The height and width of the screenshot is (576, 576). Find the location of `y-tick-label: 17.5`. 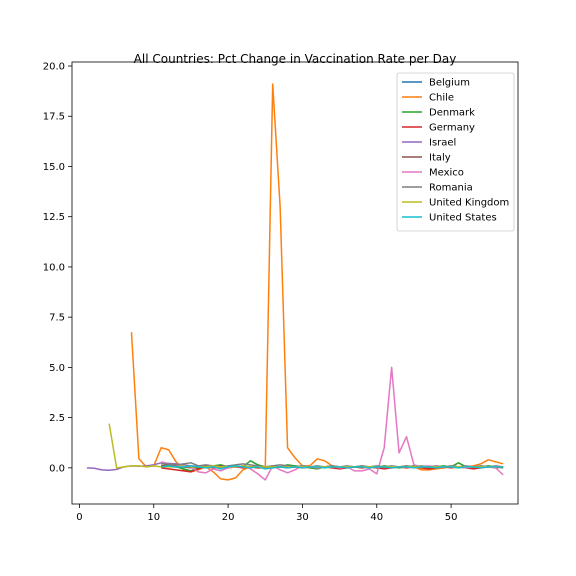

y-tick-label: 17.5 is located at coordinates (54, 117).